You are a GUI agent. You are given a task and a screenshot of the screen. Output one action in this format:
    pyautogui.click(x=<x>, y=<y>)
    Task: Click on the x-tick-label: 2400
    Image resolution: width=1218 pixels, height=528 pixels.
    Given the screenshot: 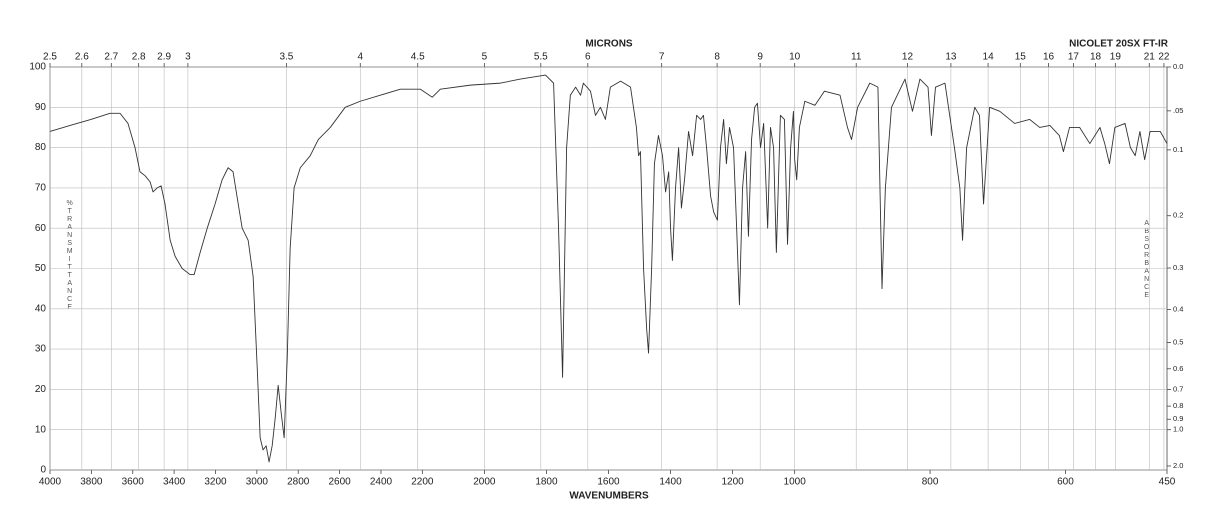 What is the action you would take?
    pyautogui.click(x=381, y=482)
    